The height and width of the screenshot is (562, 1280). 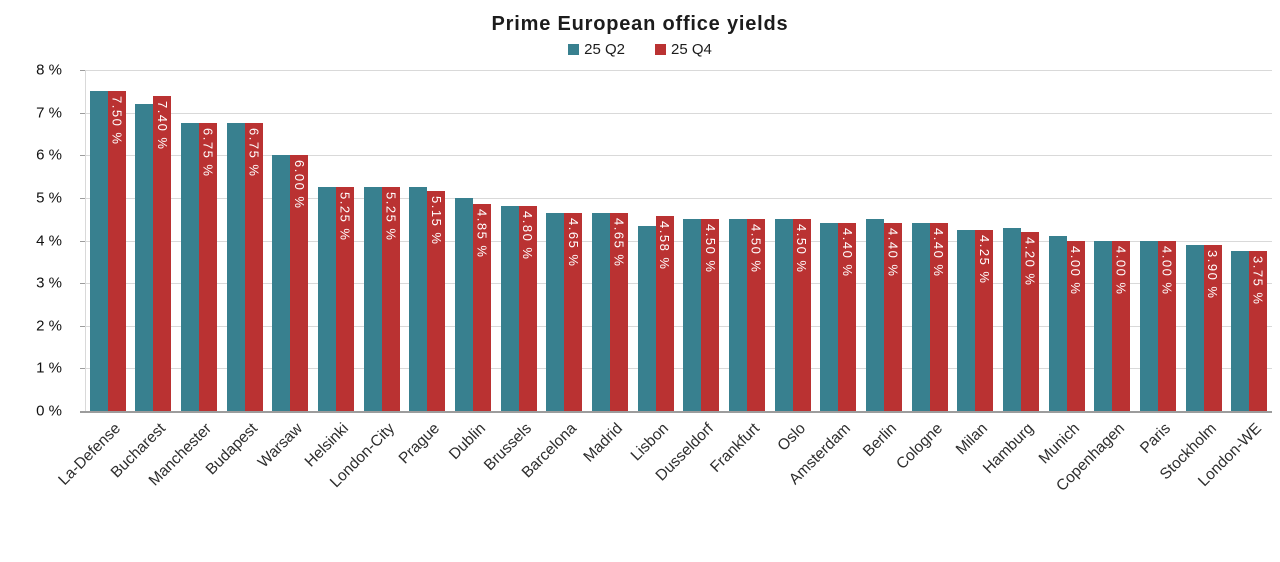 I want to click on gridline-5pct, so click(x=678, y=198).